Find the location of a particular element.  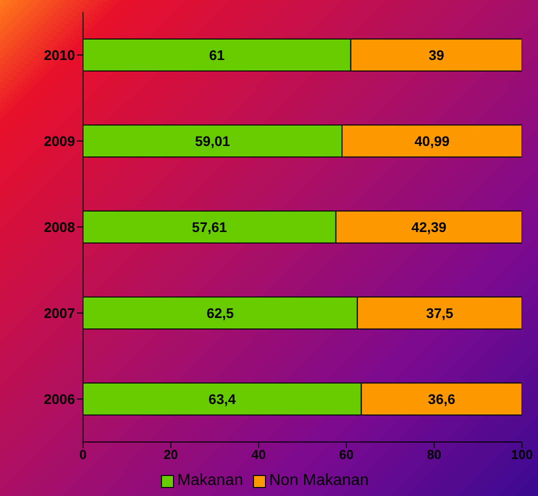

x-tick-label: 80 is located at coordinates (434, 454).